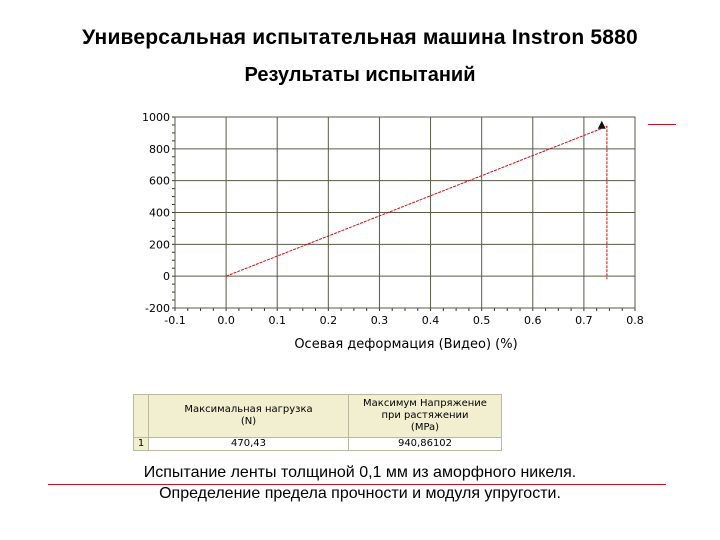 This screenshot has height=540, width=720. I want to click on y-tick-label: 400, so click(159, 213).